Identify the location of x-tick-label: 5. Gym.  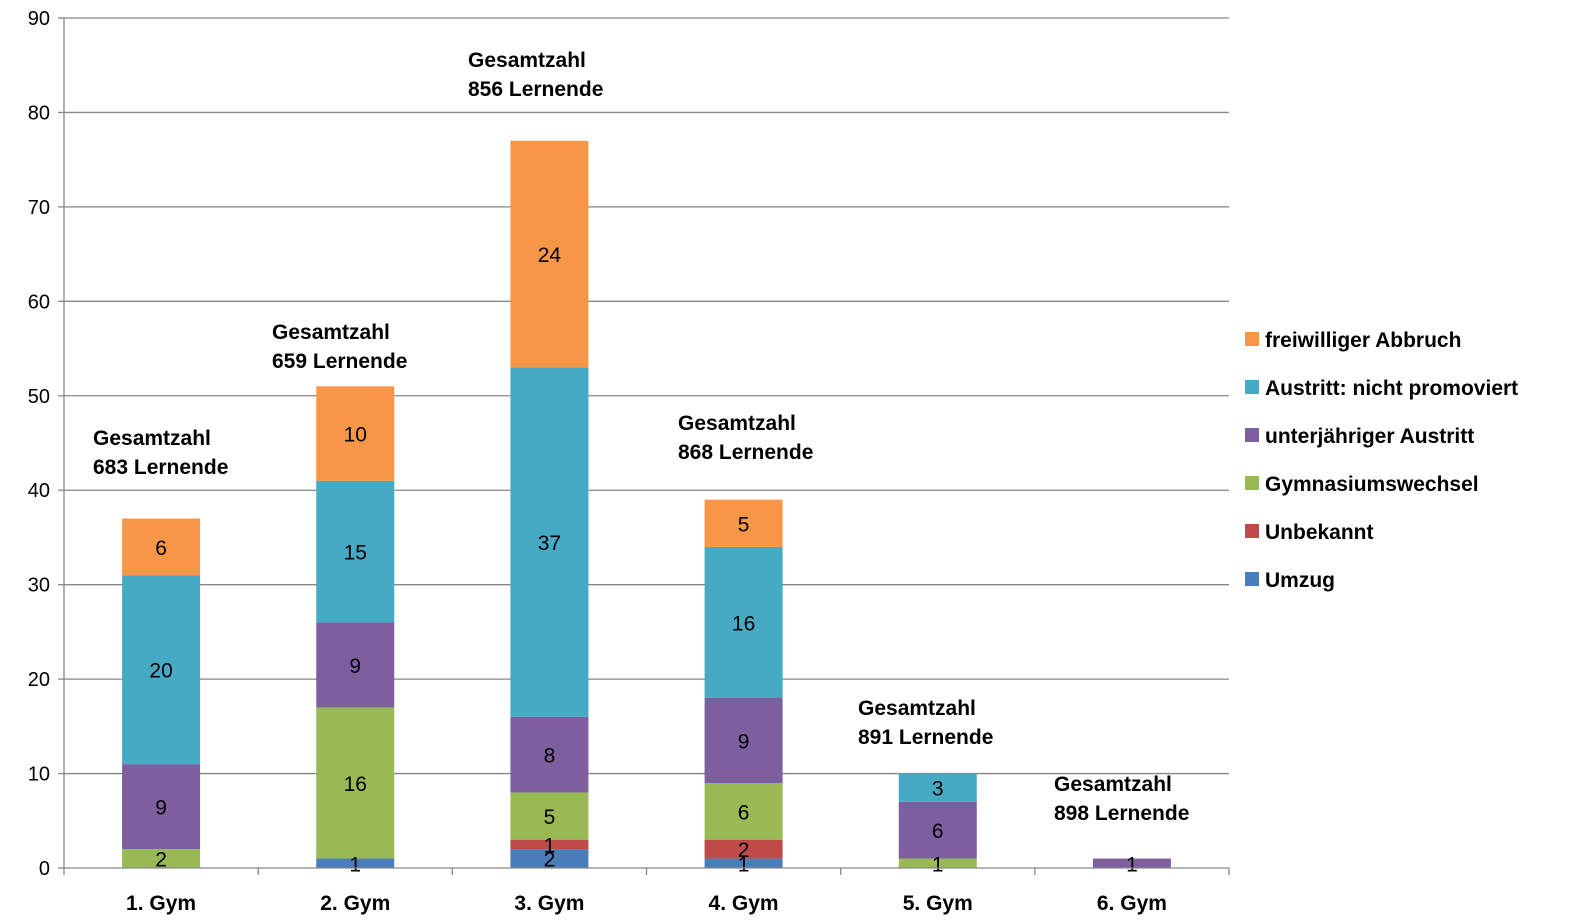
(938, 903).